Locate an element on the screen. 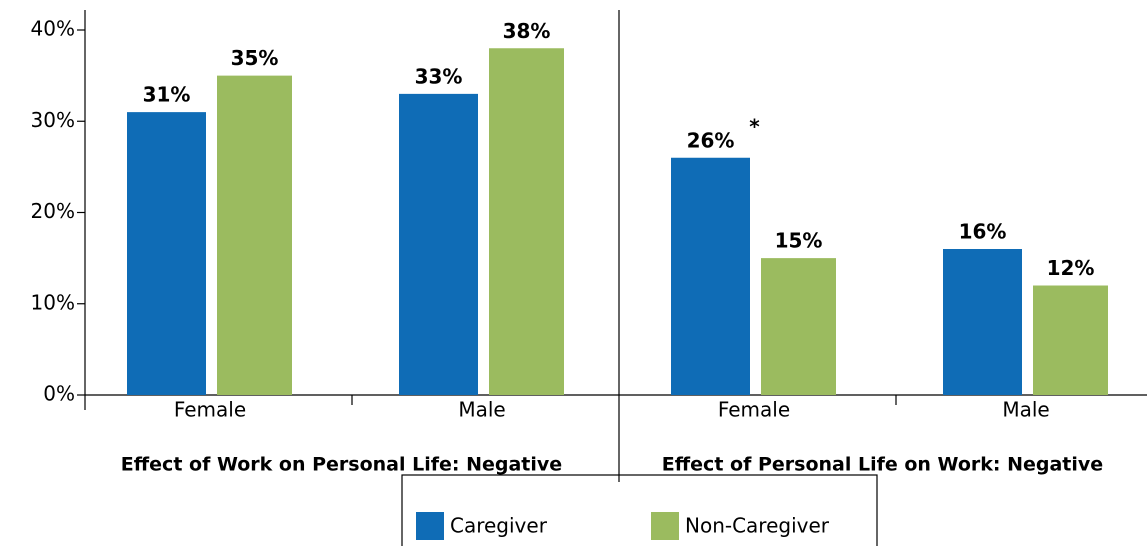  y-tick-label: 10% is located at coordinates (53, 302).